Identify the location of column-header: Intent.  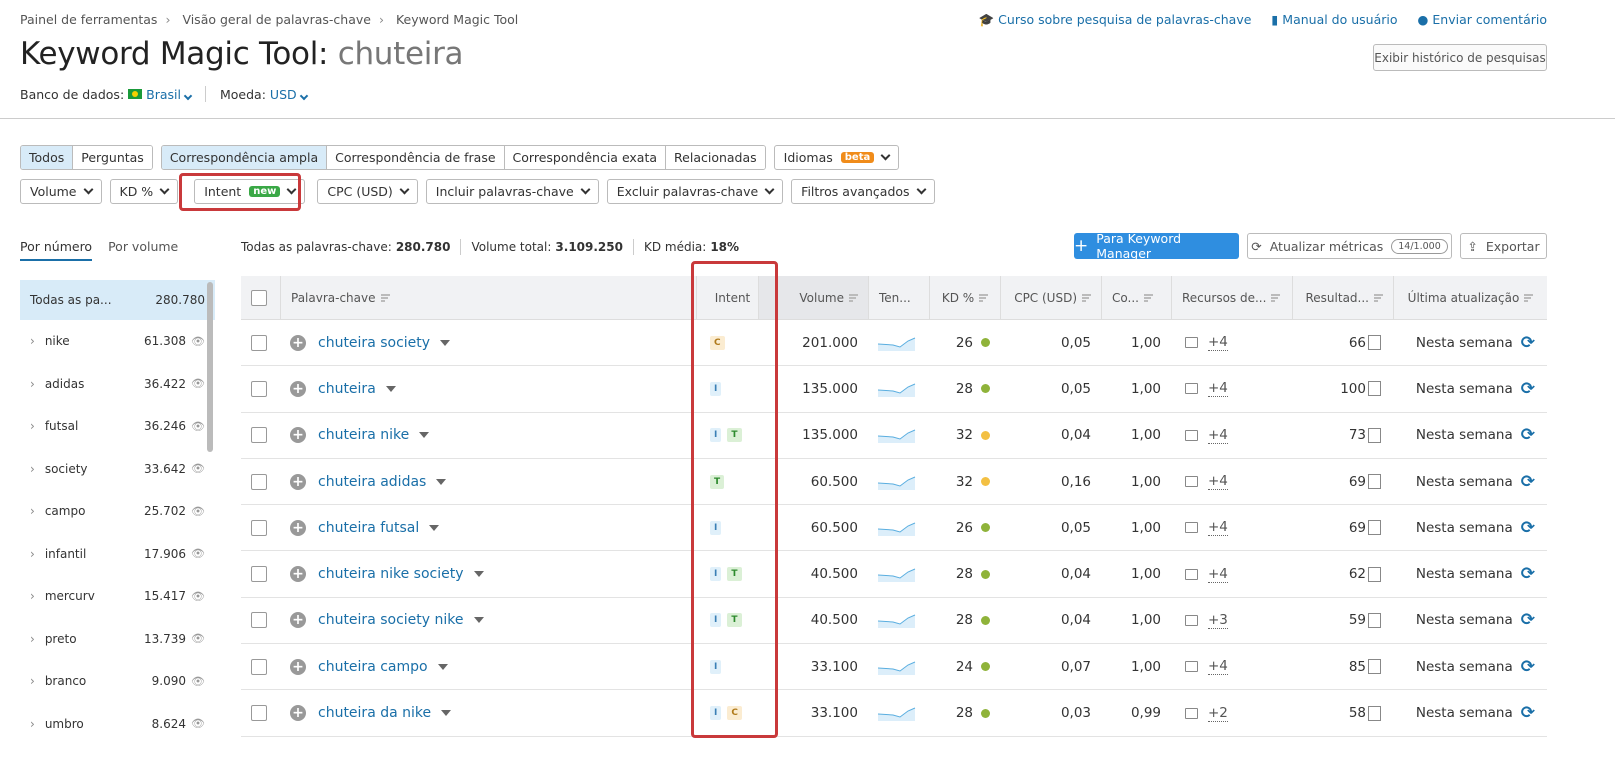
(727, 297).